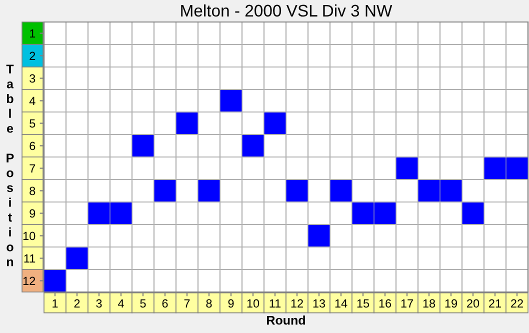 The image size is (529, 333). I want to click on x-axis-title: Round, so click(286, 320).